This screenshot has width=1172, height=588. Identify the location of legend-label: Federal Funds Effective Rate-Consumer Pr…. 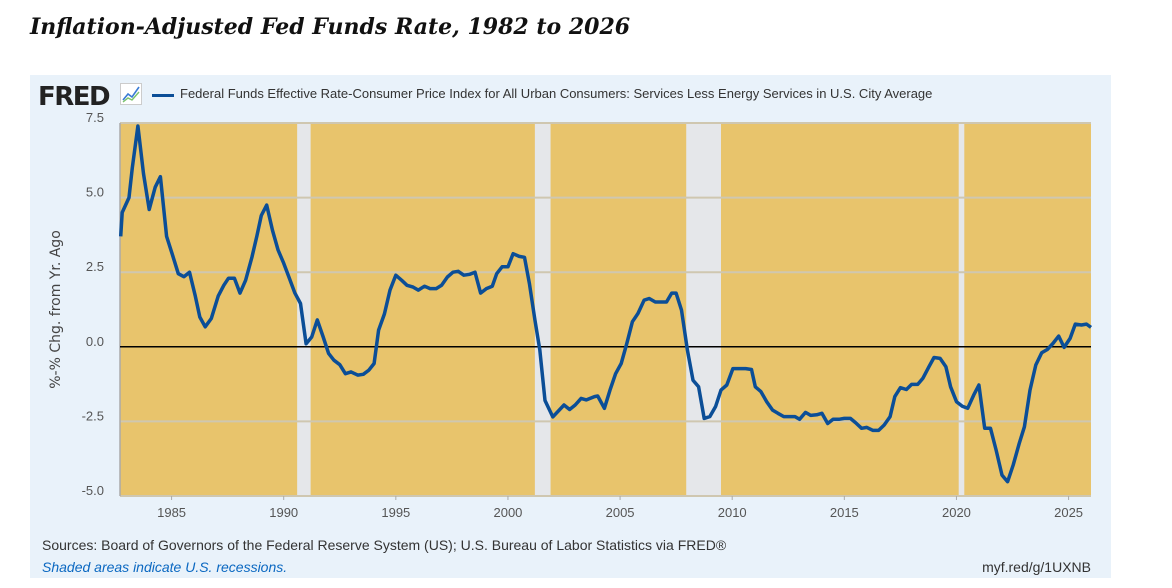
(556, 93).